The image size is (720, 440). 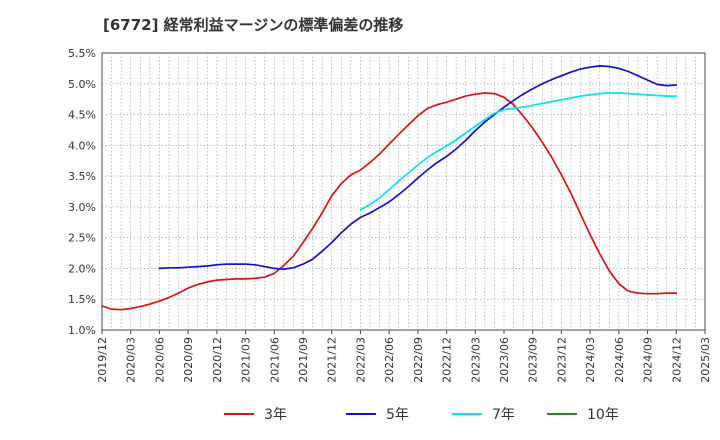 I want to click on x-tick-label: 2020/12, so click(x=217, y=360).